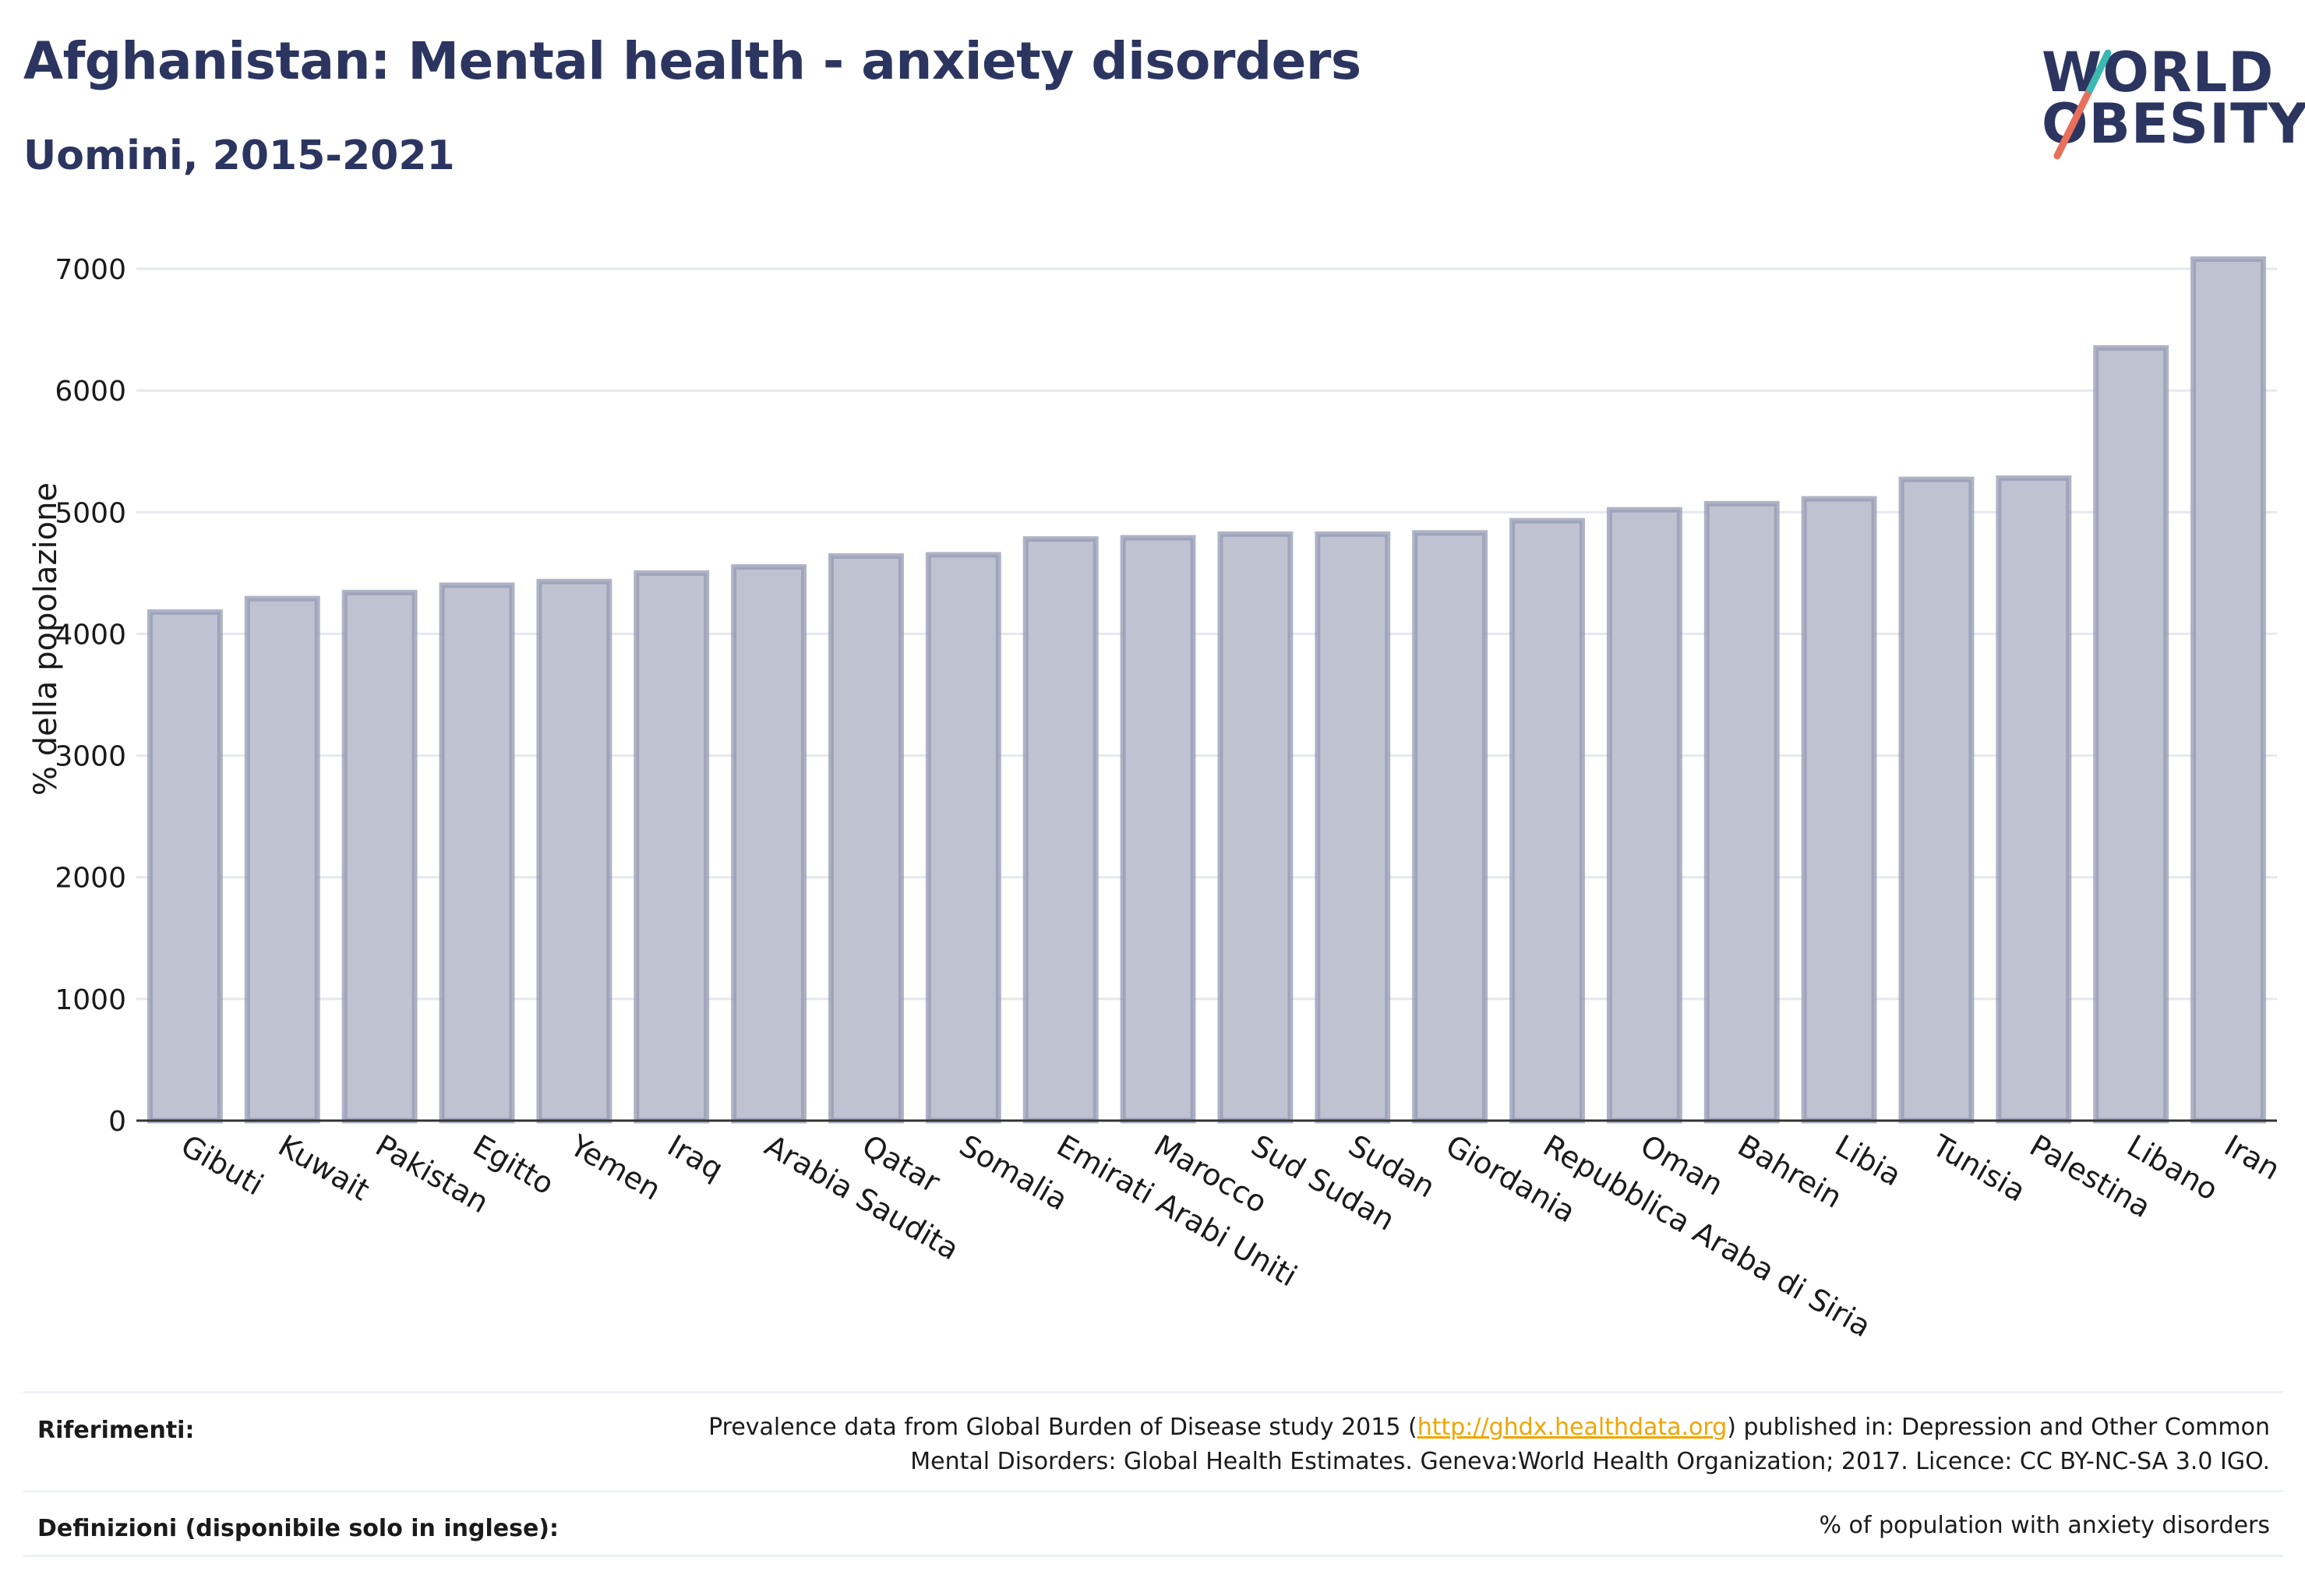  I want to click on logo-text-line1: WORLD, so click(2158, 72).